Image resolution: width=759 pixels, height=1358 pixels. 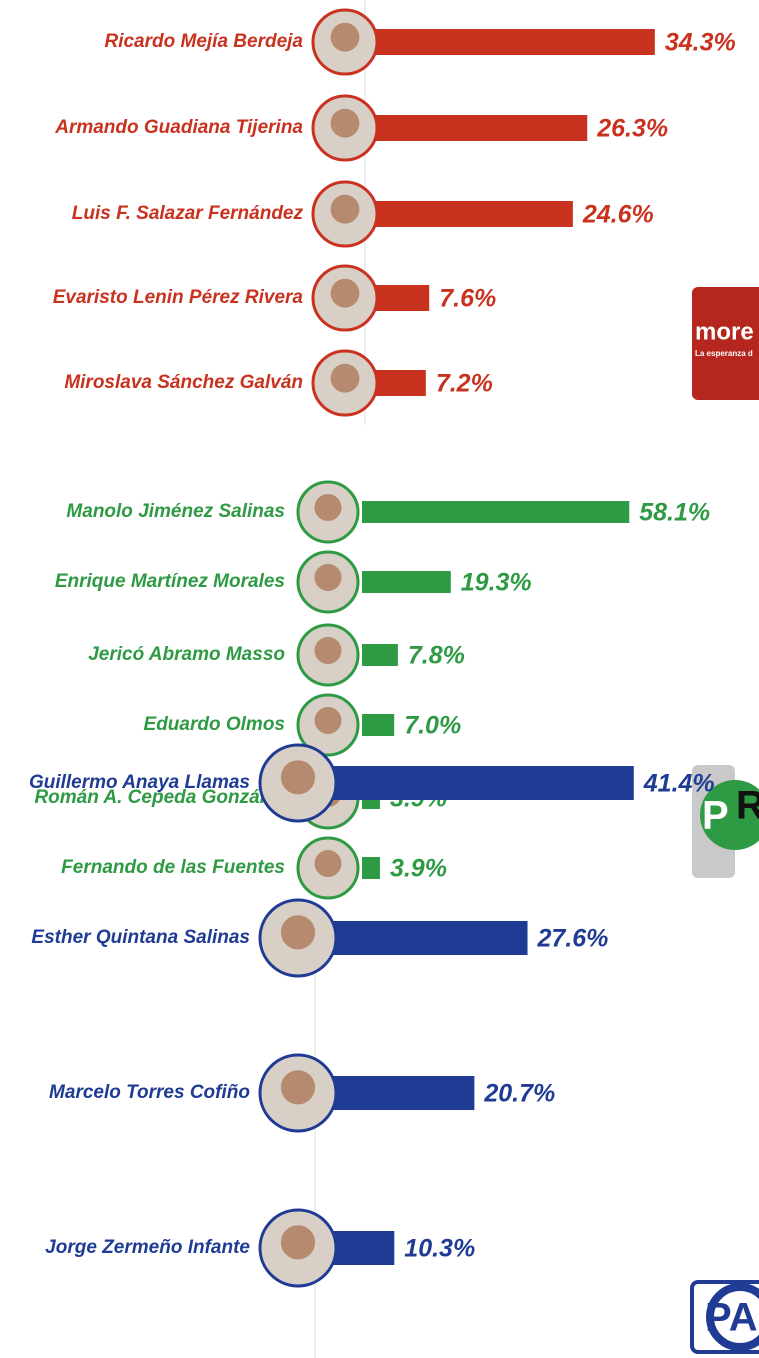 I want to click on candidate-name: Armando Guadiana Tijerina, so click(x=178, y=127).